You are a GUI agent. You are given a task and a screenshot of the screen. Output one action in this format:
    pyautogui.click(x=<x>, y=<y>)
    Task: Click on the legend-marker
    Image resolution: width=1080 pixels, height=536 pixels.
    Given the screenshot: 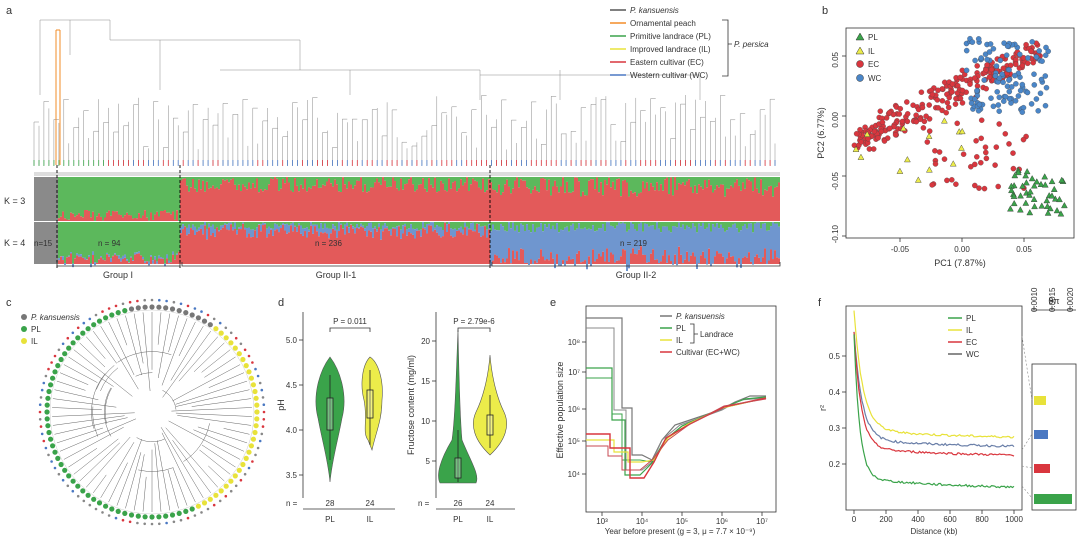 What is the action you would take?
    pyautogui.click(x=24, y=317)
    